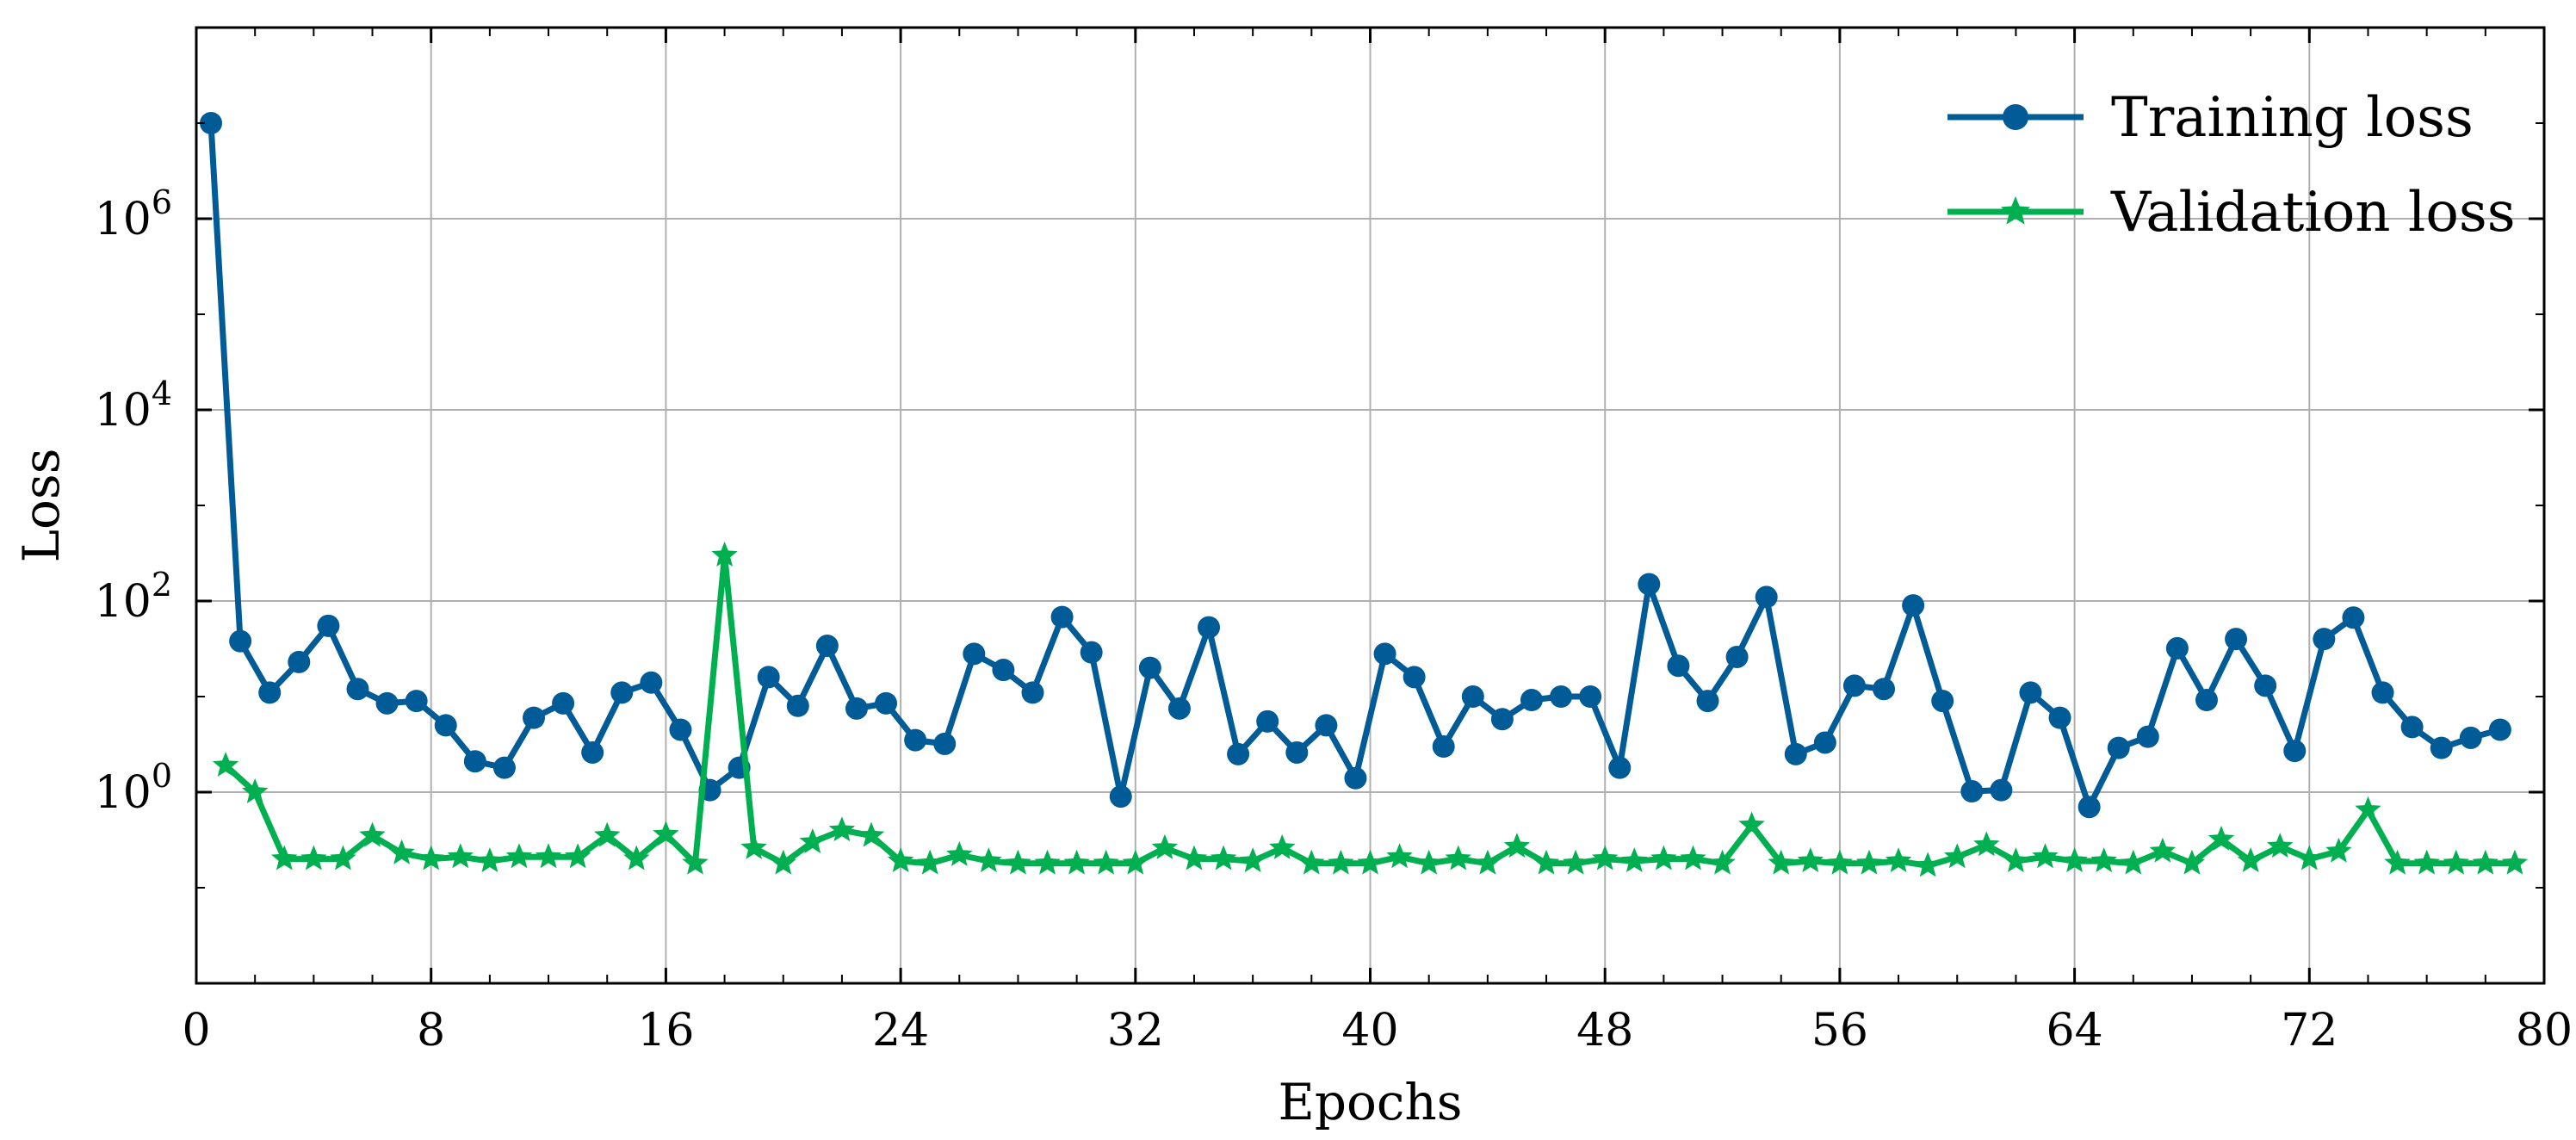 The height and width of the screenshot is (1140, 2576). I want to click on x-tick-label: 32, so click(1135, 1030).